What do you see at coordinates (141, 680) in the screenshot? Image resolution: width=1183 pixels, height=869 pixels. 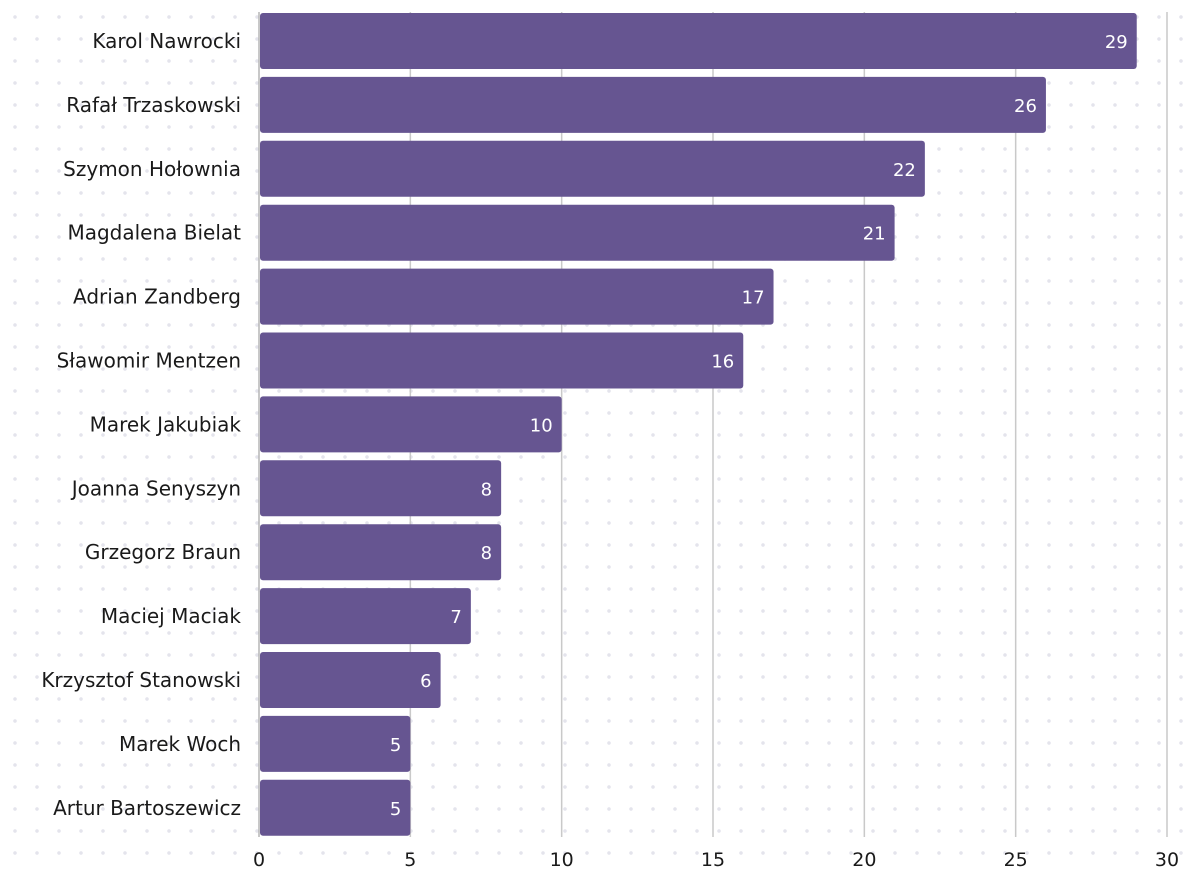 I see `category-label-10: Krzysztof Stanowski` at bounding box center [141, 680].